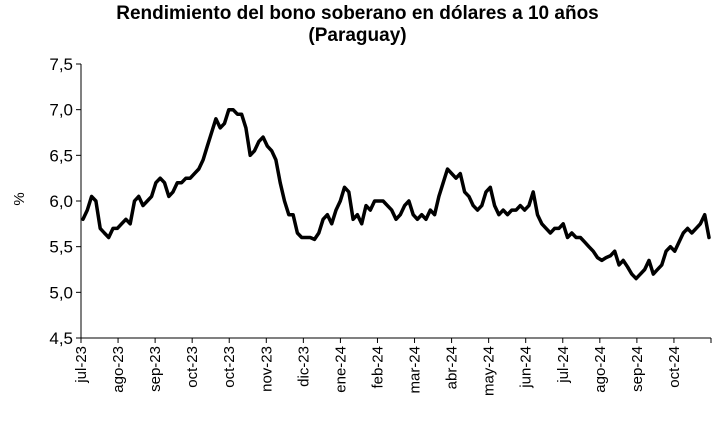 This screenshot has height=421, width=715. I want to click on x-tick-label: sep-23, so click(155, 369).